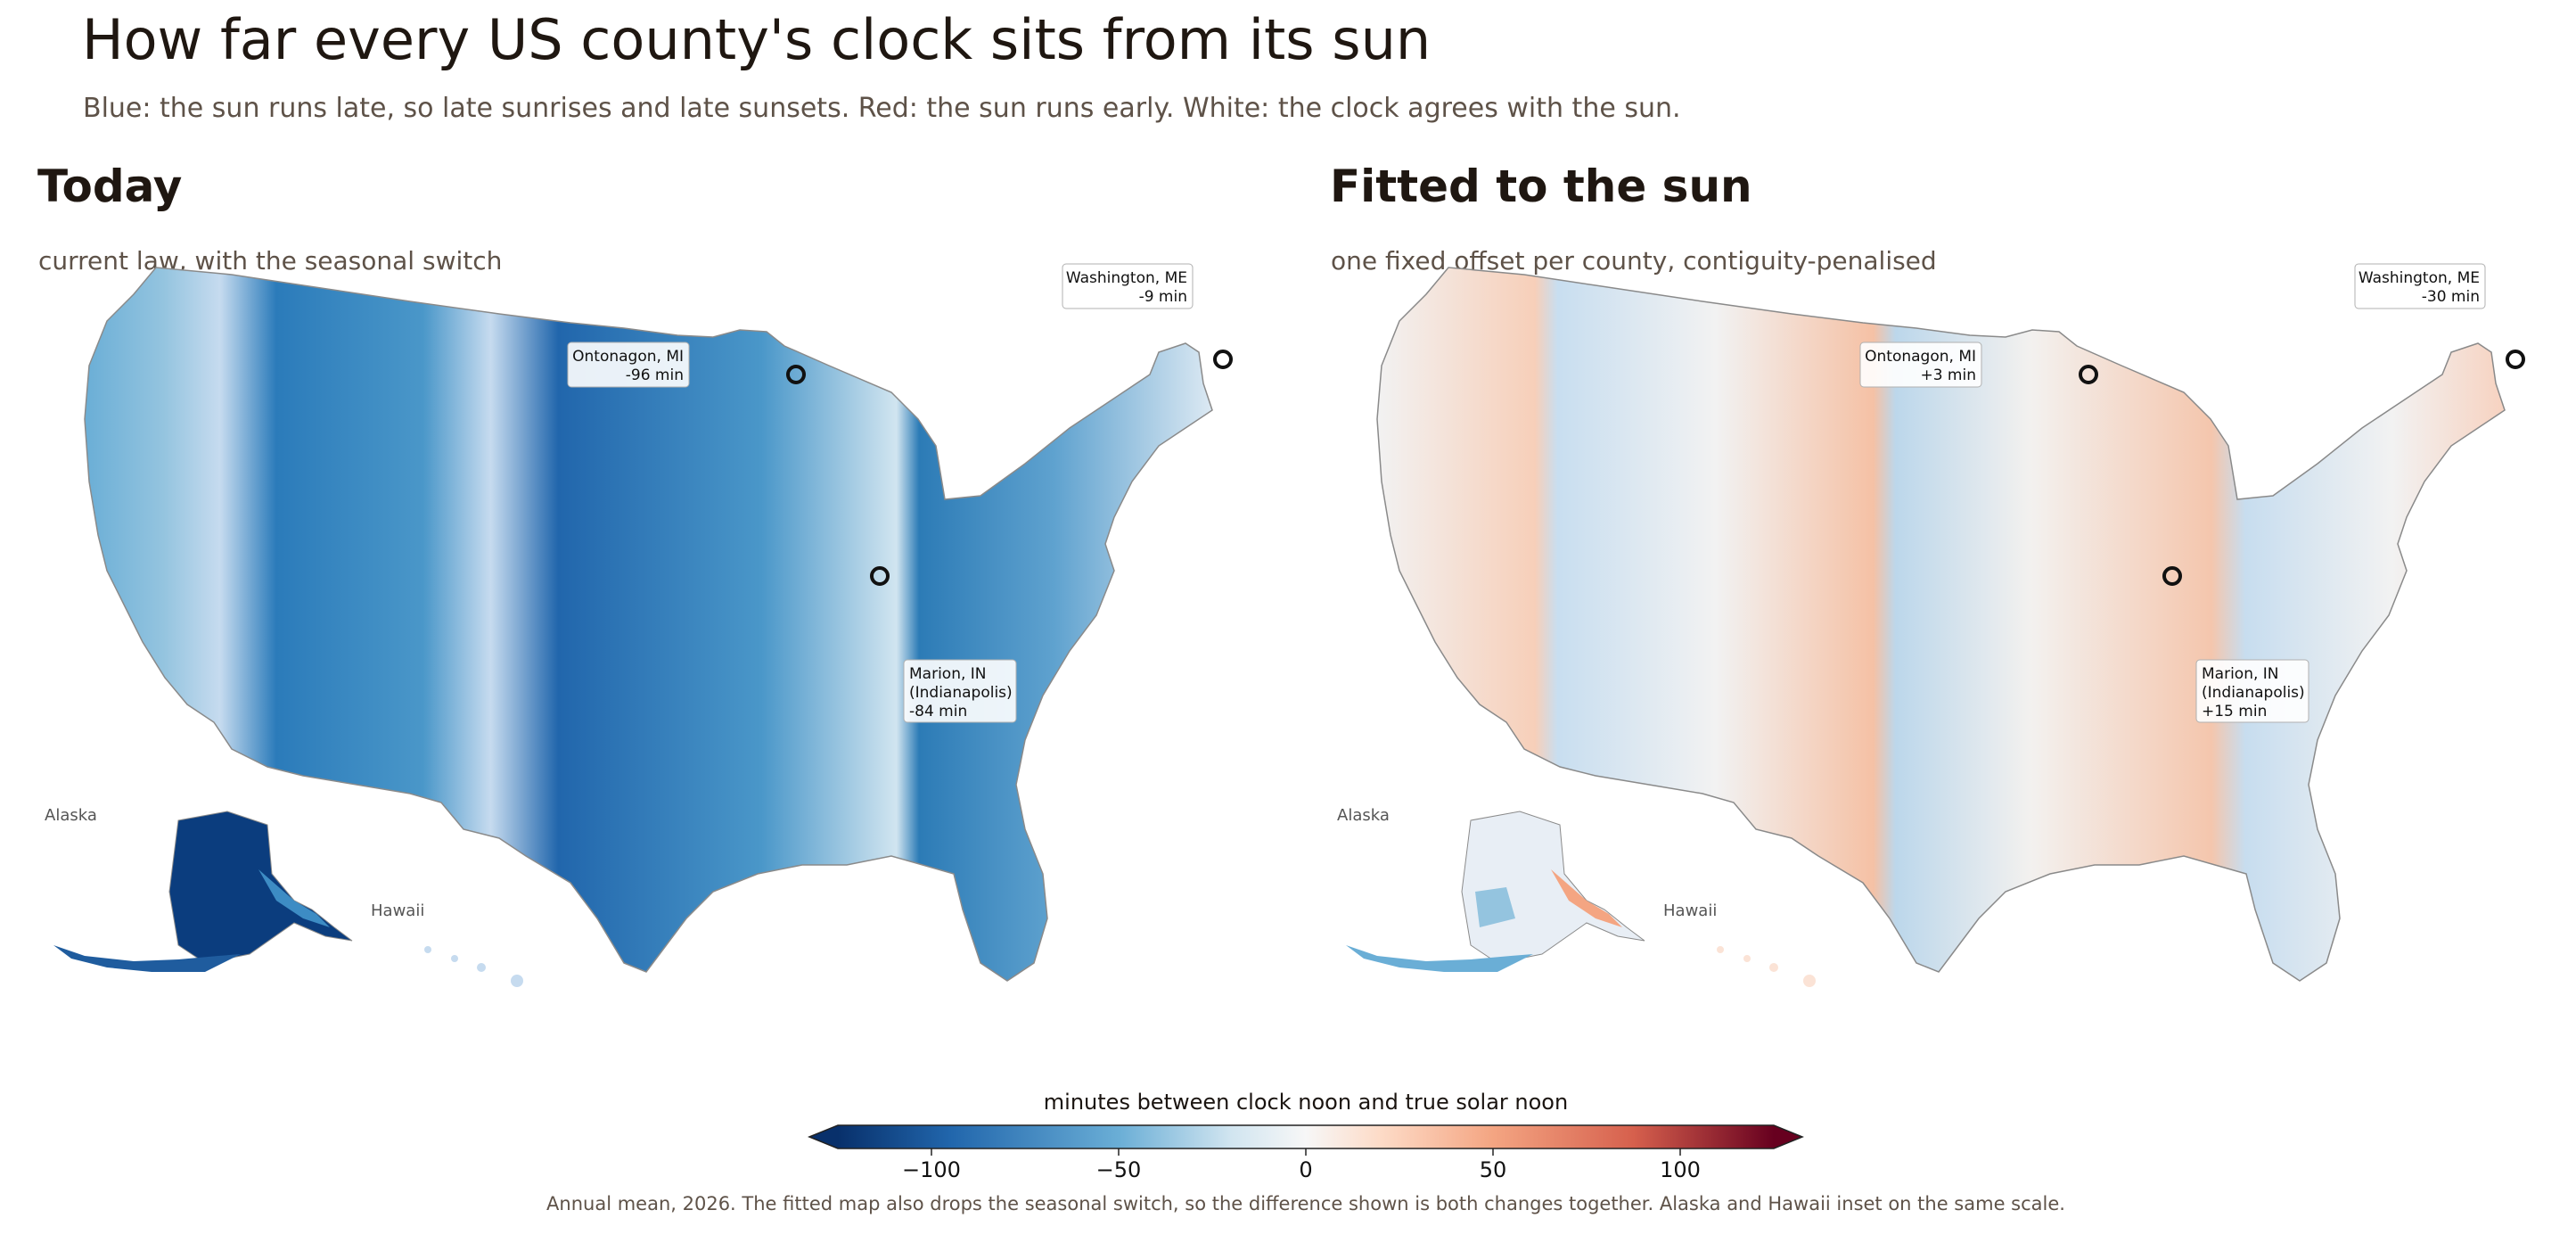  I want to click on callout-ontonagon-mi-today: Ontonagon, MI -96 min, so click(629, 365).